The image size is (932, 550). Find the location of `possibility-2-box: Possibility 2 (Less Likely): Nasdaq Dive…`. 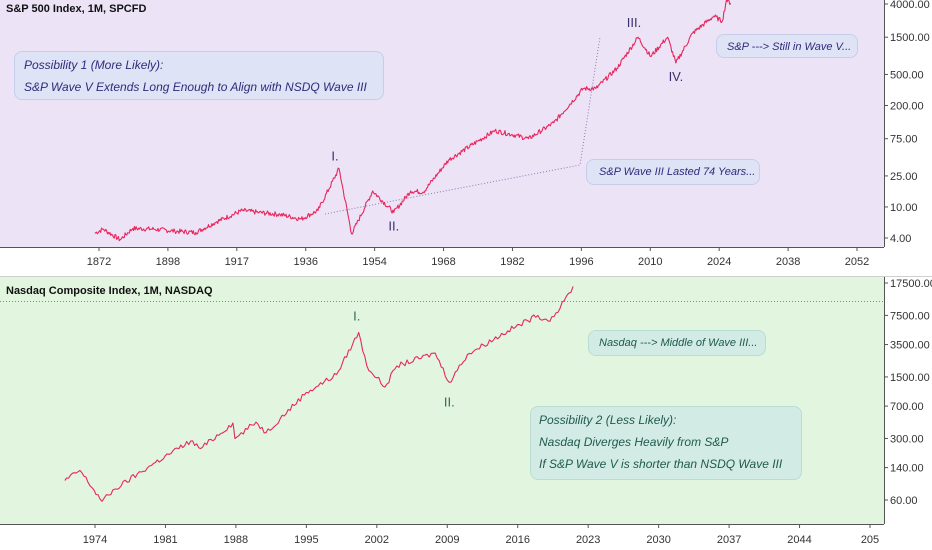

possibility-2-box: Possibility 2 (Less Likely): Nasdaq Dive… is located at coordinates (666, 443).